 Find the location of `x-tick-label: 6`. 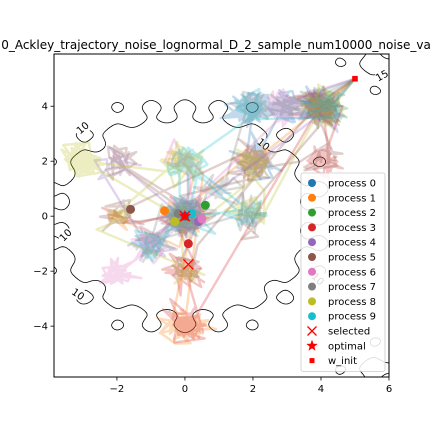

x-tick-label: 6 is located at coordinates (389, 389).